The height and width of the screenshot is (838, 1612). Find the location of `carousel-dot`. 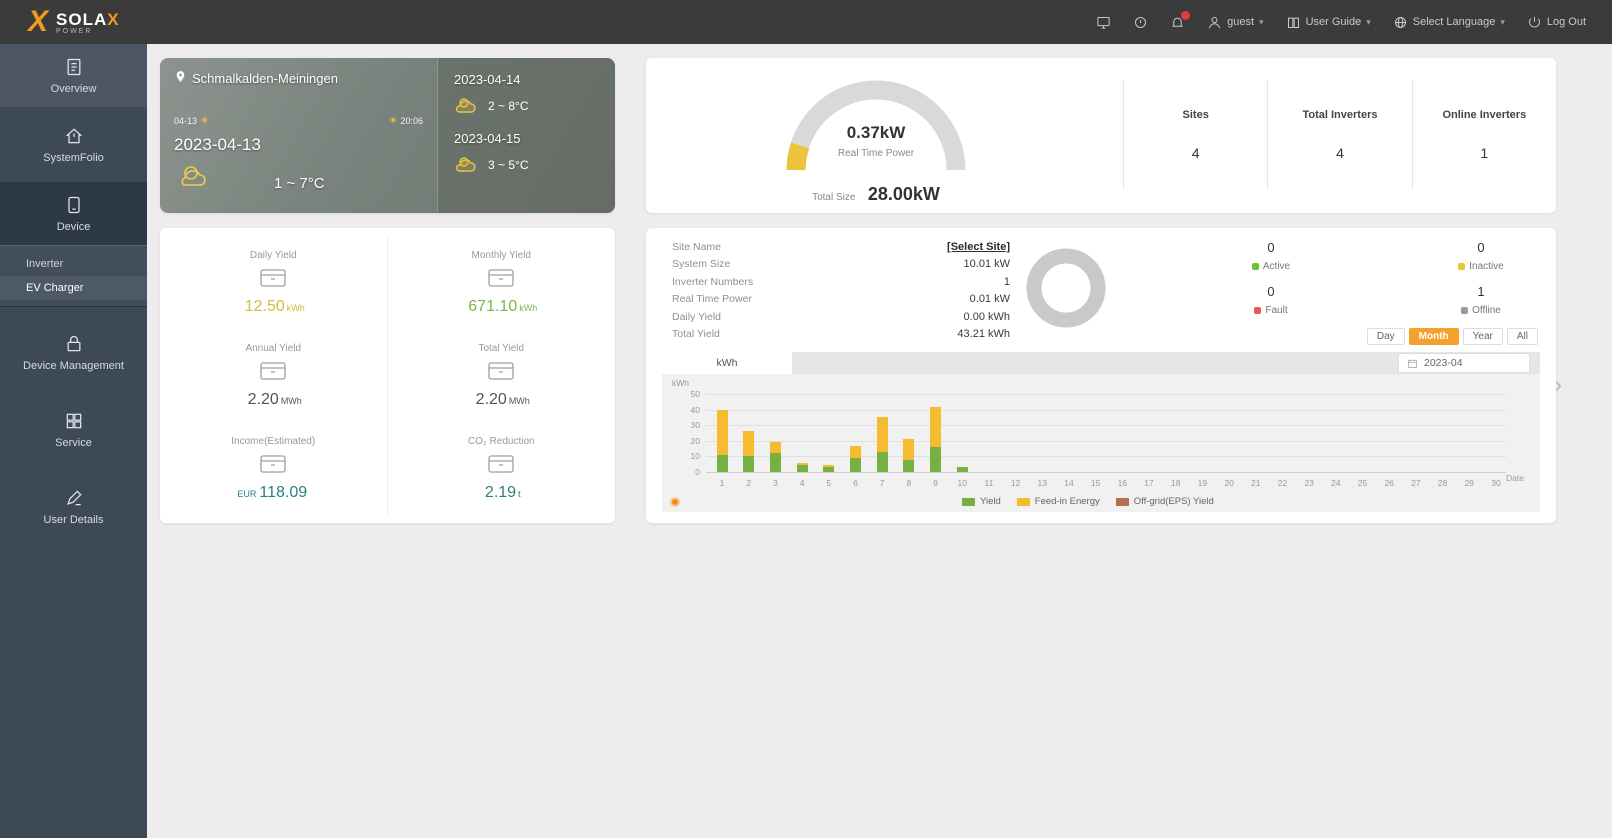

carousel-dot is located at coordinates (675, 502).